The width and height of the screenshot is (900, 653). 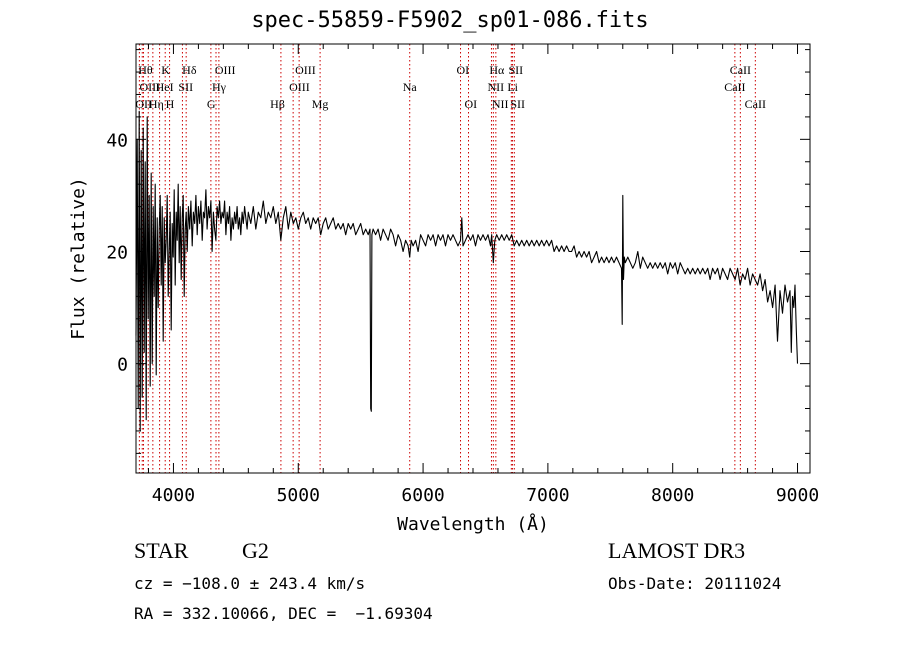 I want to click on redshift-line: cz = −108.0 ± 243.4 km/s, so click(x=250, y=583).